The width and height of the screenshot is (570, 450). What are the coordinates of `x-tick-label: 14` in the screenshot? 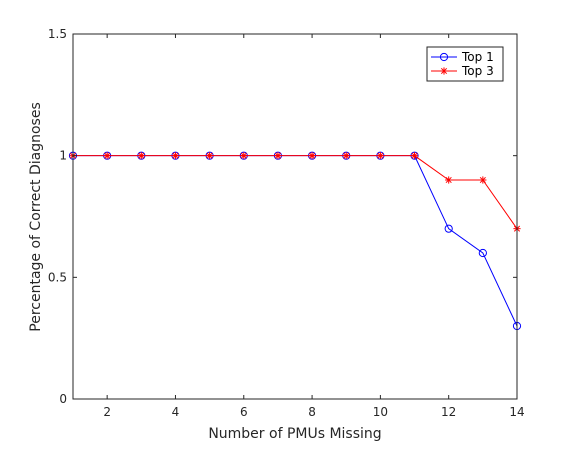 It's located at (516, 412).